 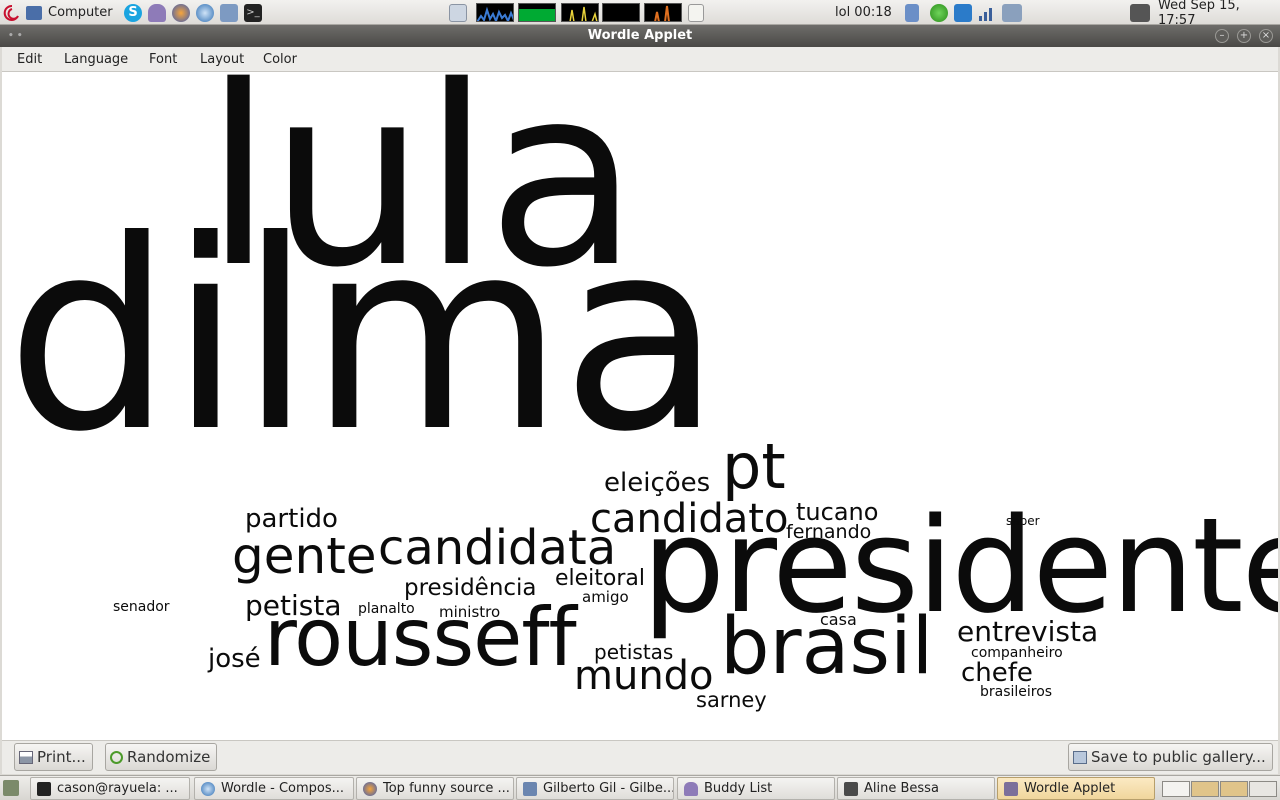 I want to click on swap-monitor-graph, so click(x=621, y=12).